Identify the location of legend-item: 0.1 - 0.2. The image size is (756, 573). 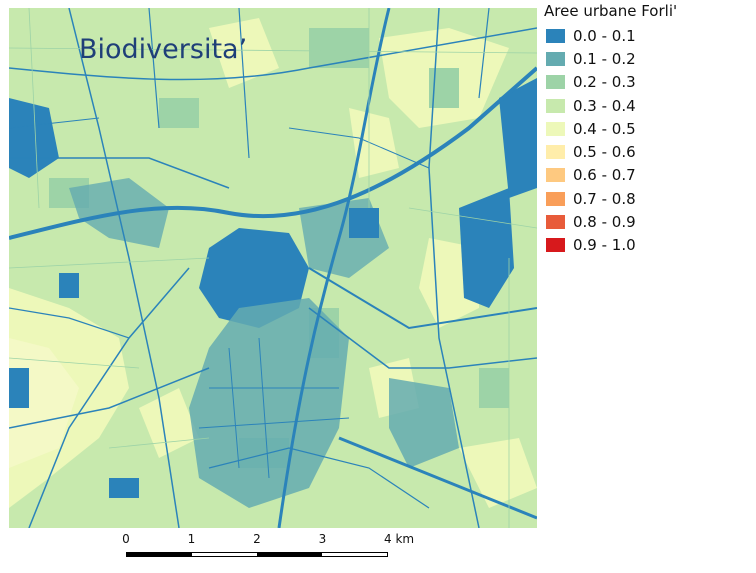
(651, 58).